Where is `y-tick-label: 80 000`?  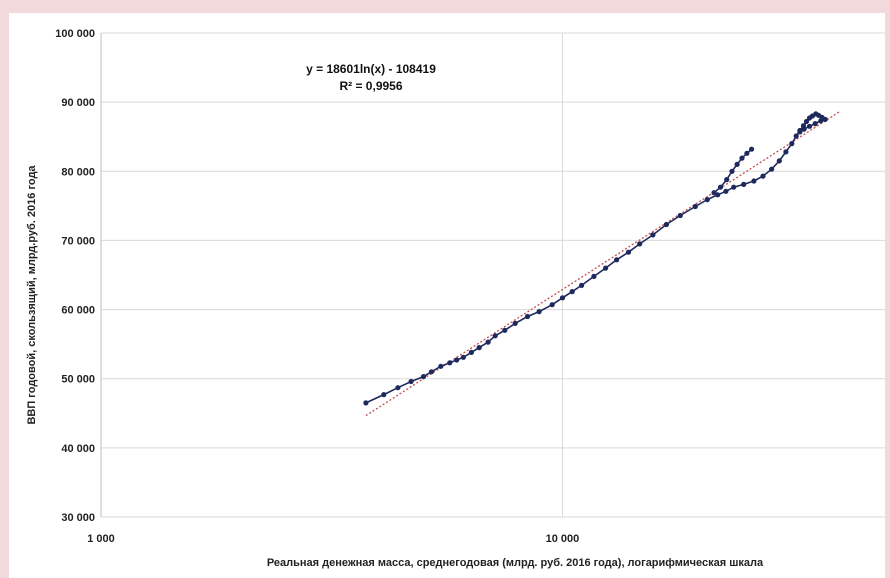
y-tick-label: 80 000 is located at coordinates (78, 172).